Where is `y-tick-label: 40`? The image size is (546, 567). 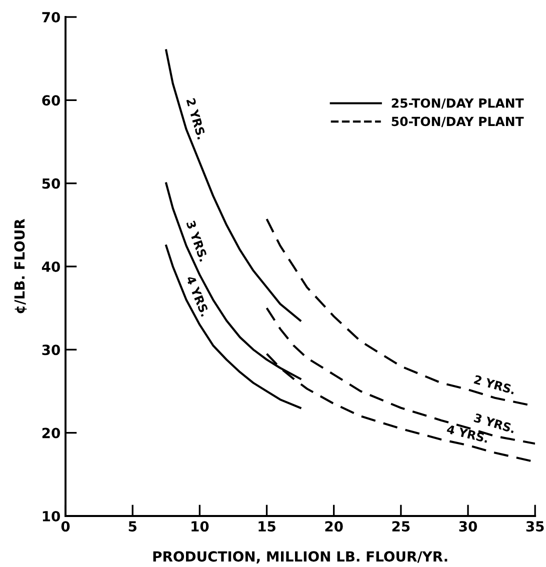 y-tick-label: 40 is located at coordinates (51, 266).